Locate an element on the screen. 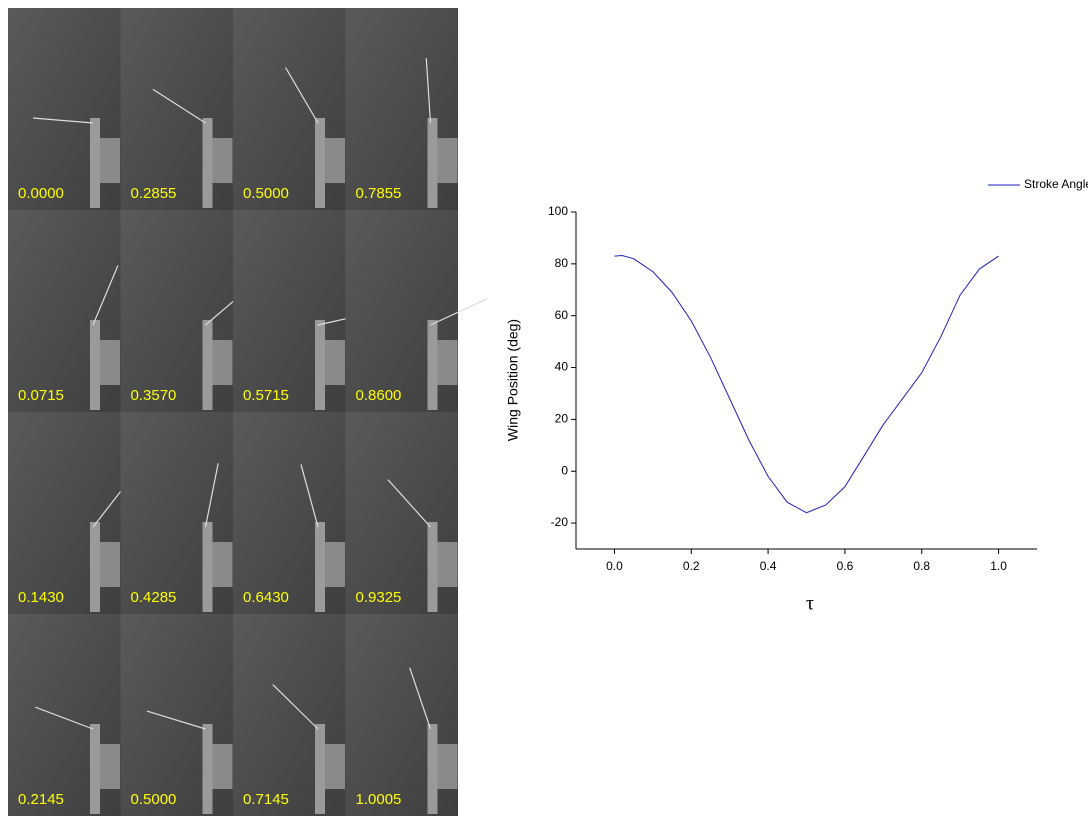 The image size is (1088, 816). frame-label: 0.8600 is located at coordinates (379, 395).